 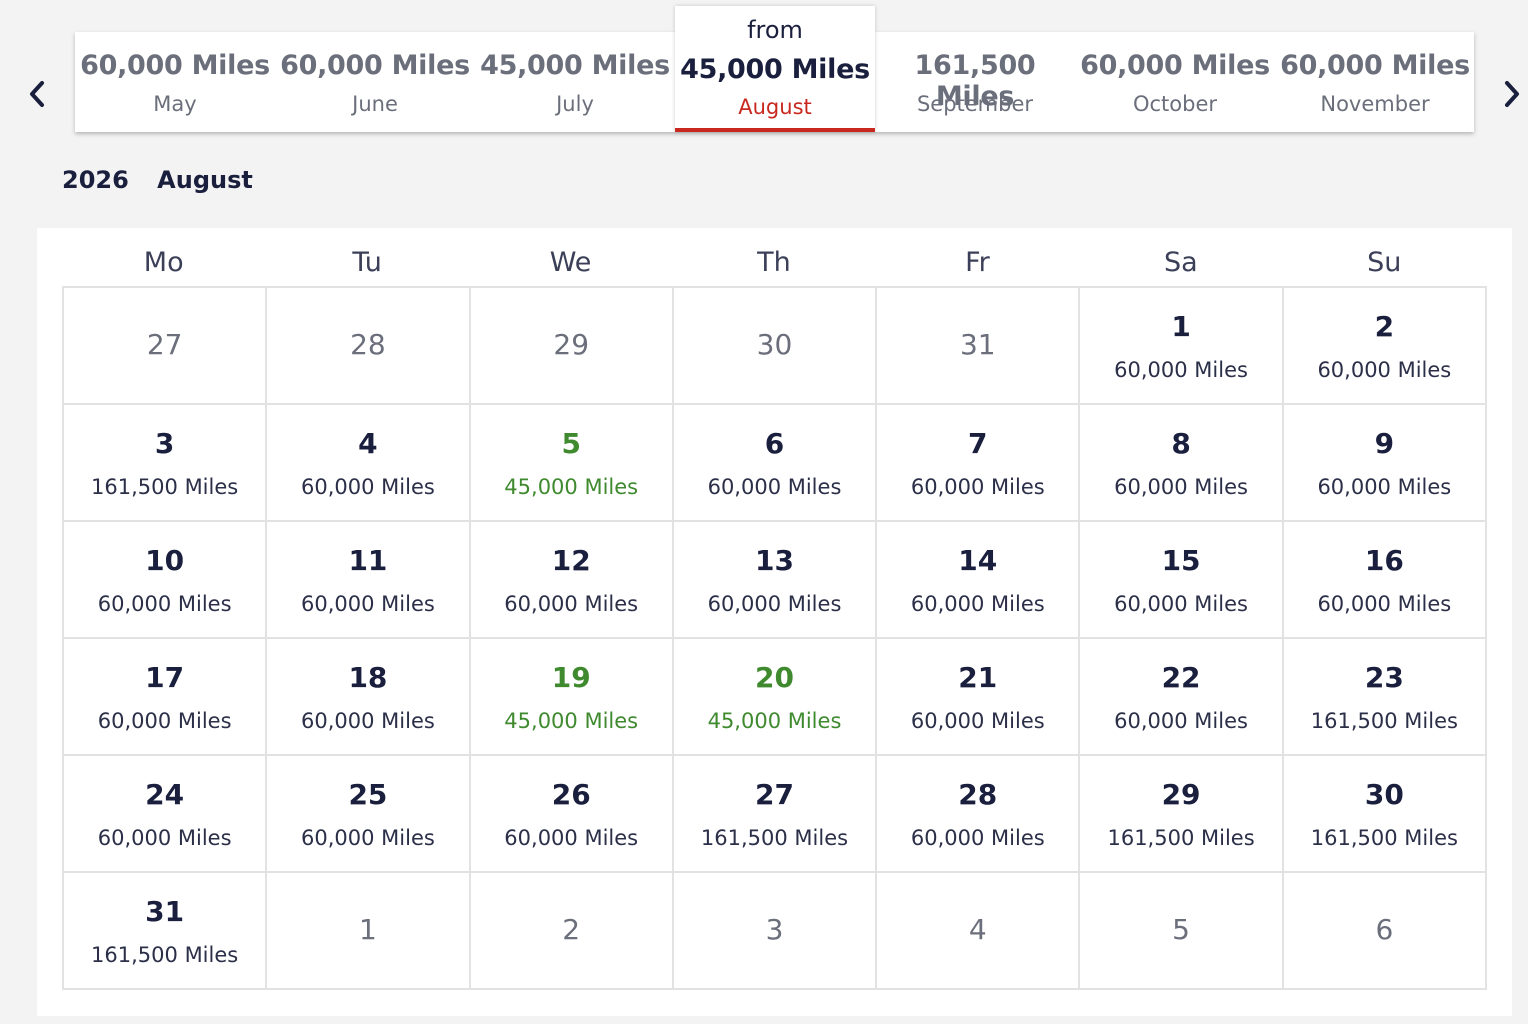 What do you see at coordinates (572, 463) in the screenshot?
I see `calendar-day: 5 45,000 Miles` at bounding box center [572, 463].